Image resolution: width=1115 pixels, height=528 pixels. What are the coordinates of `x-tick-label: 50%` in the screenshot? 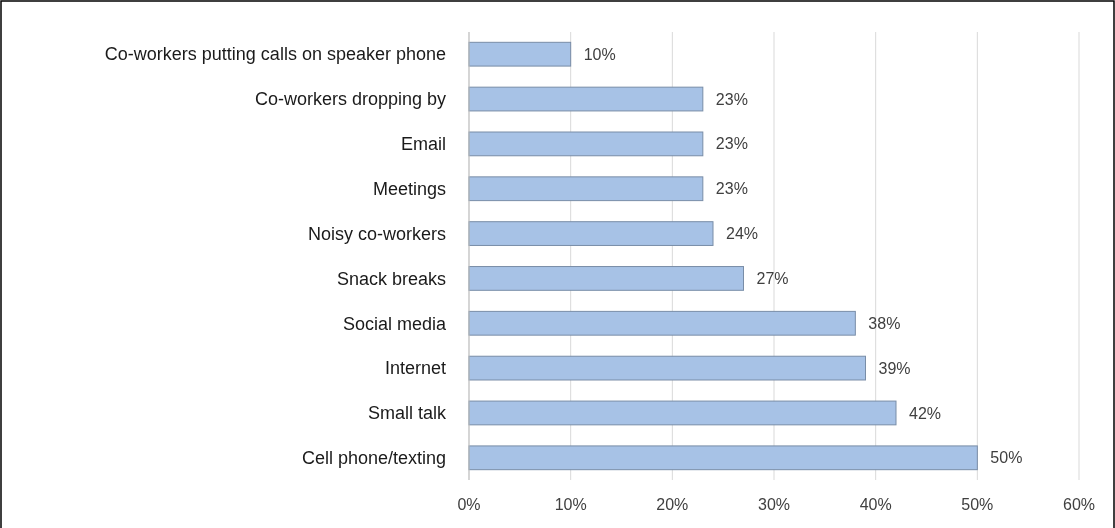 It's located at (977, 504).